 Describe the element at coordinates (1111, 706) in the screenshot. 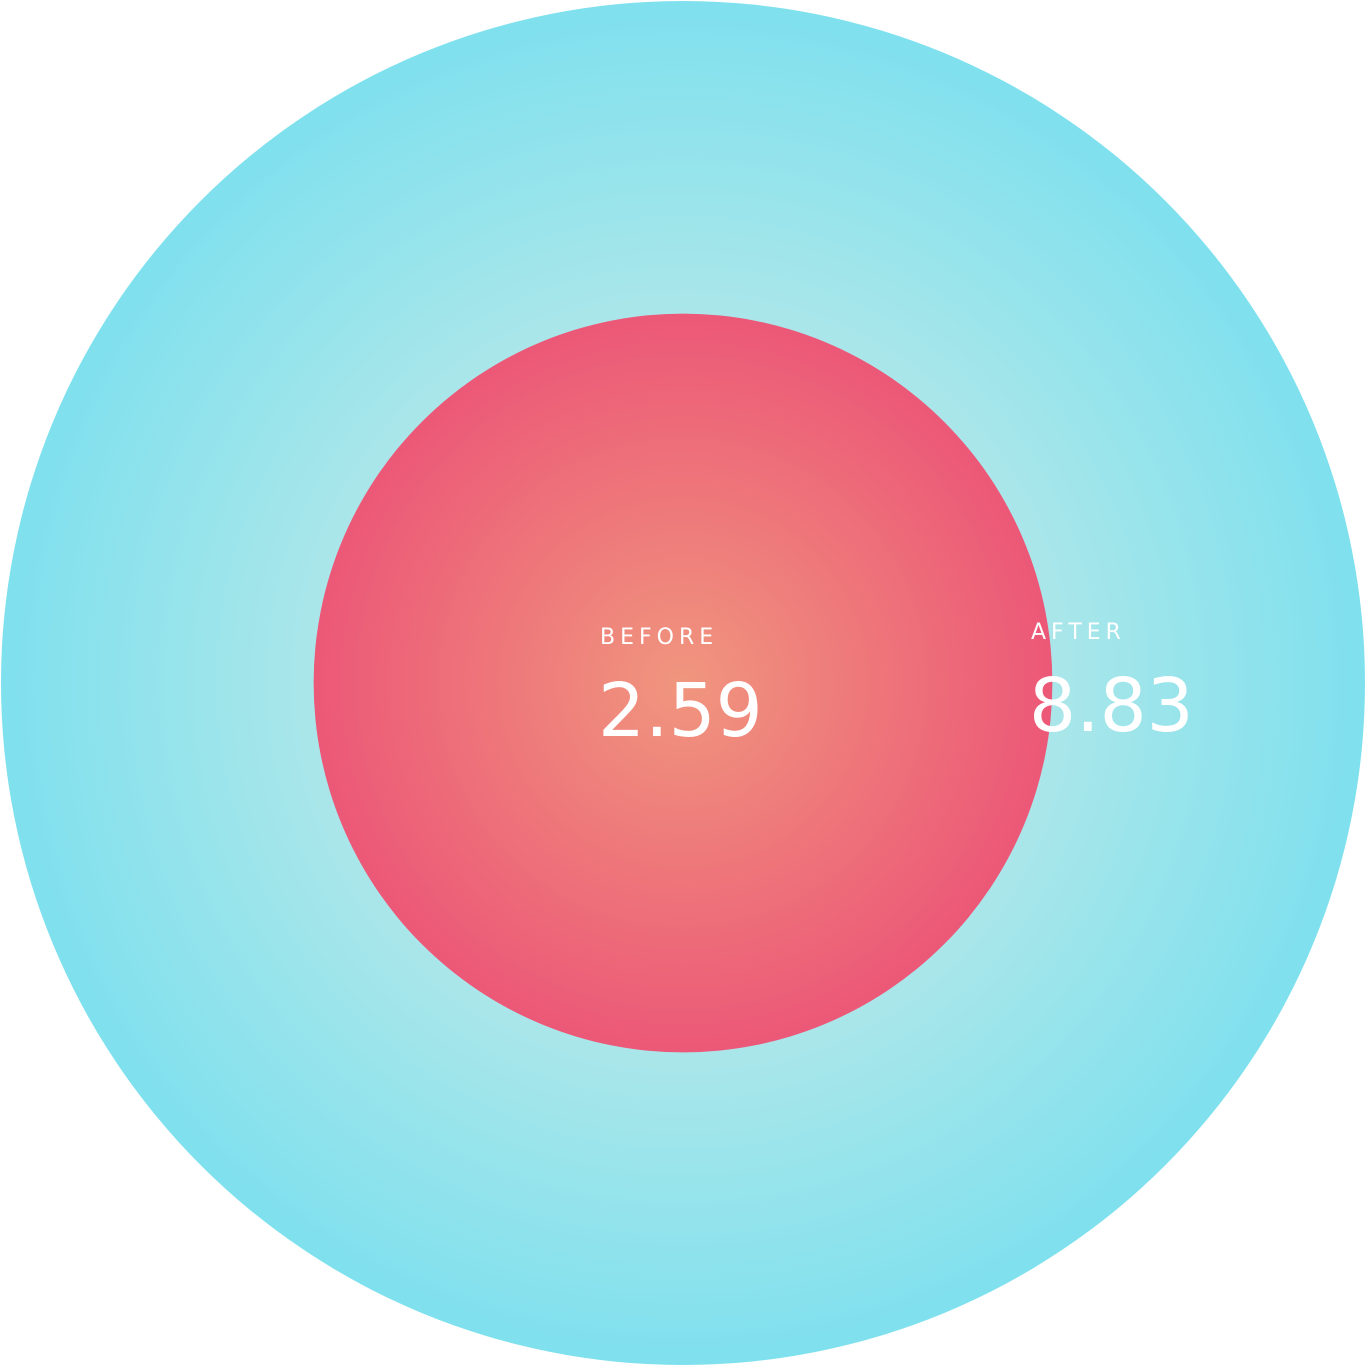

I see `after-value: 8.83` at that location.